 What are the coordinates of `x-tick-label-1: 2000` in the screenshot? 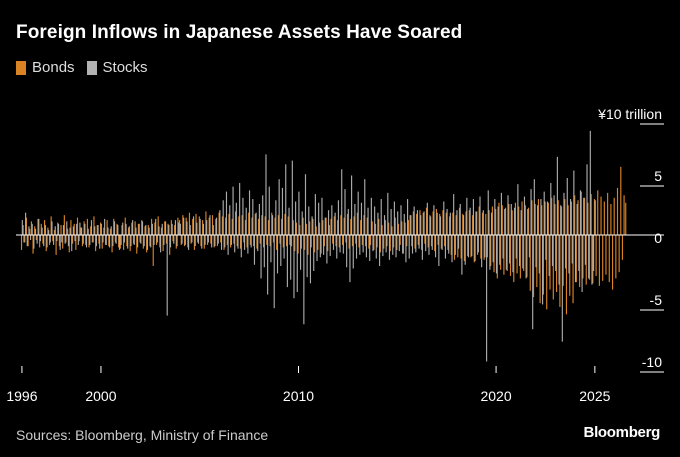 It's located at (100, 396).